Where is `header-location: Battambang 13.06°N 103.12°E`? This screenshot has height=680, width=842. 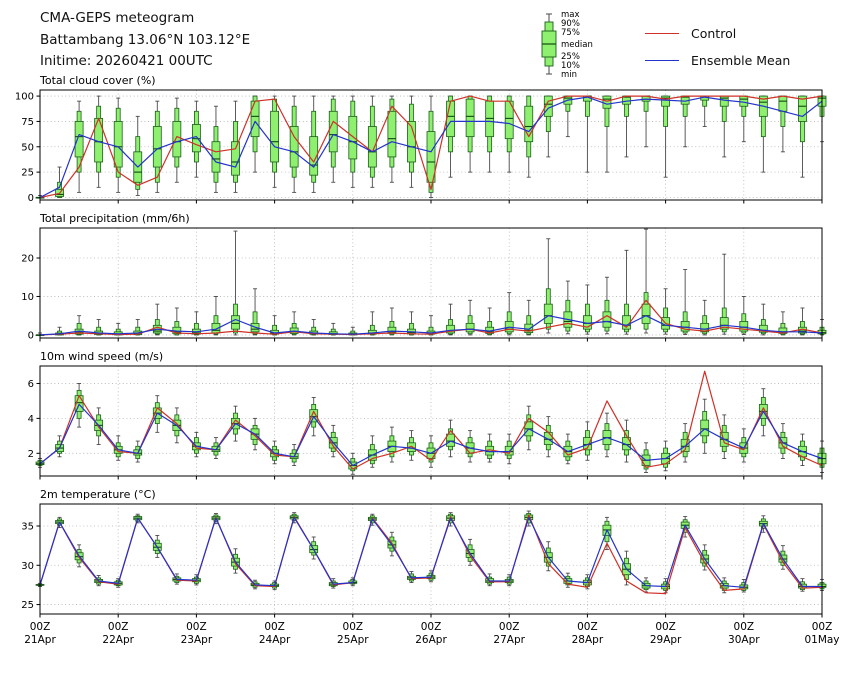
header-location: Battambang 13.06°N 103.12°E is located at coordinates (145, 39).